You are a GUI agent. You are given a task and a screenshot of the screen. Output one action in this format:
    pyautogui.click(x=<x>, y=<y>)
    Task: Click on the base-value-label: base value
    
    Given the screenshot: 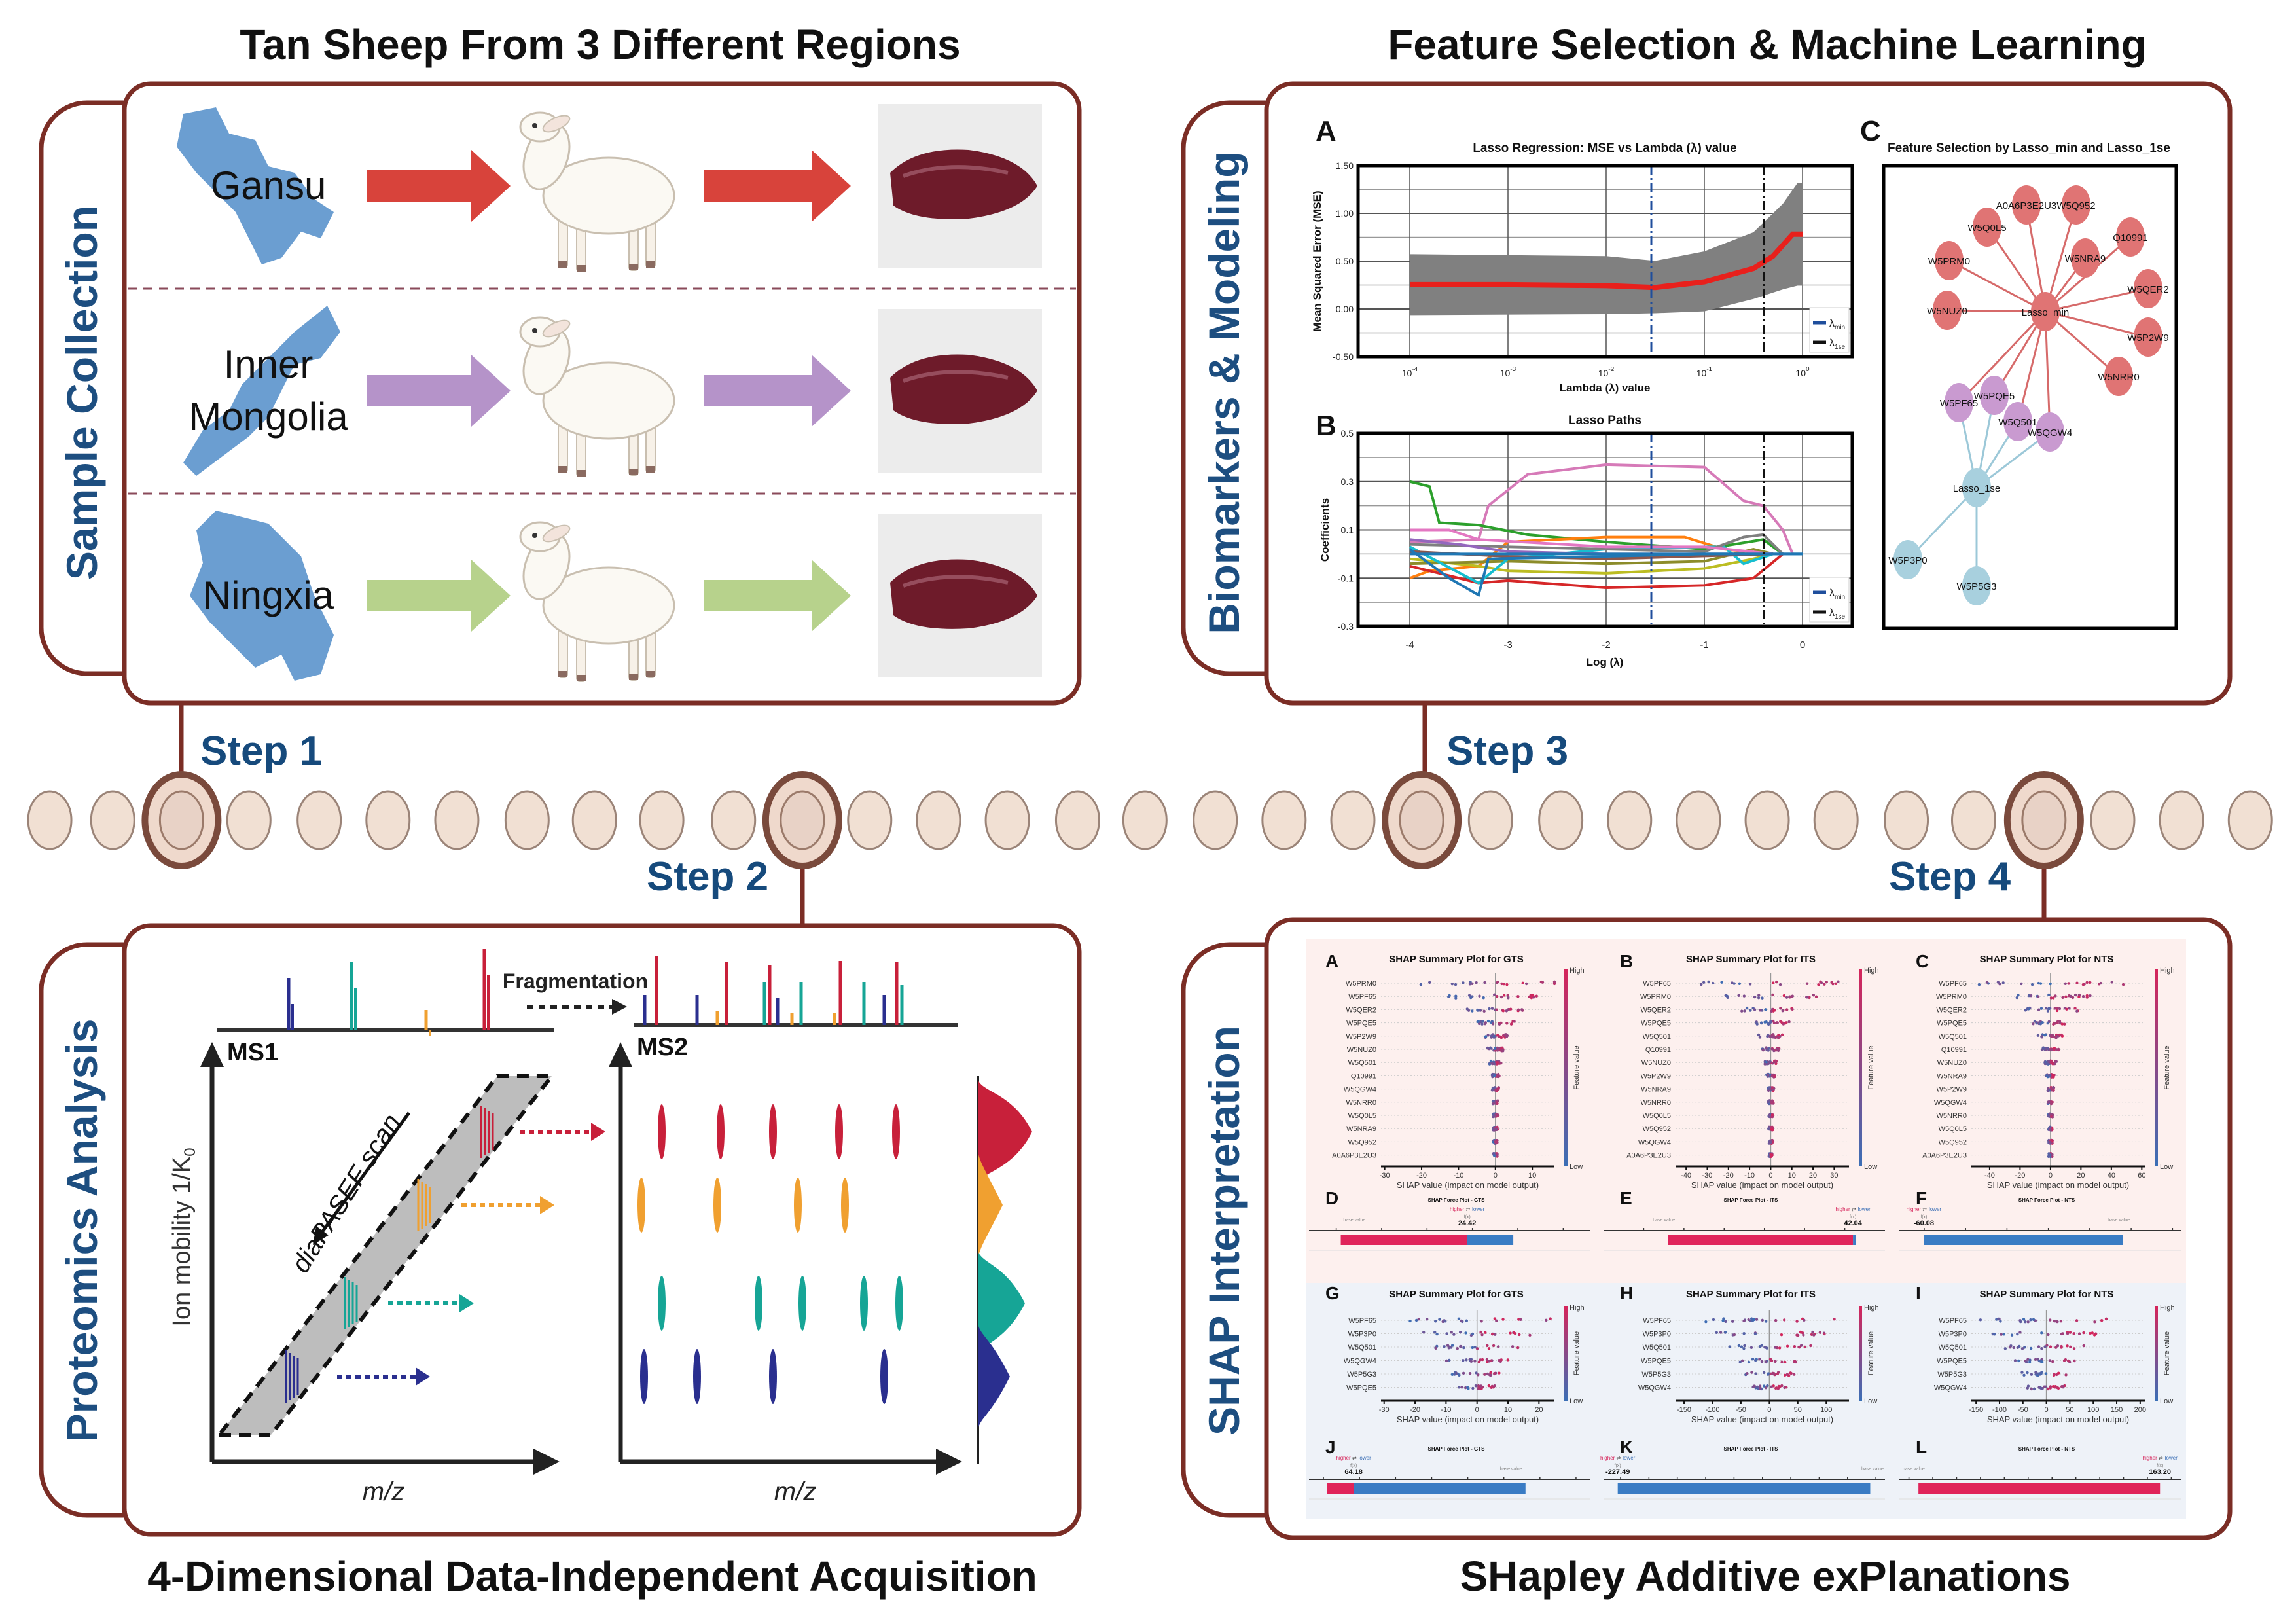 What is the action you would take?
    pyautogui.click(x=1664, y=1220)
    